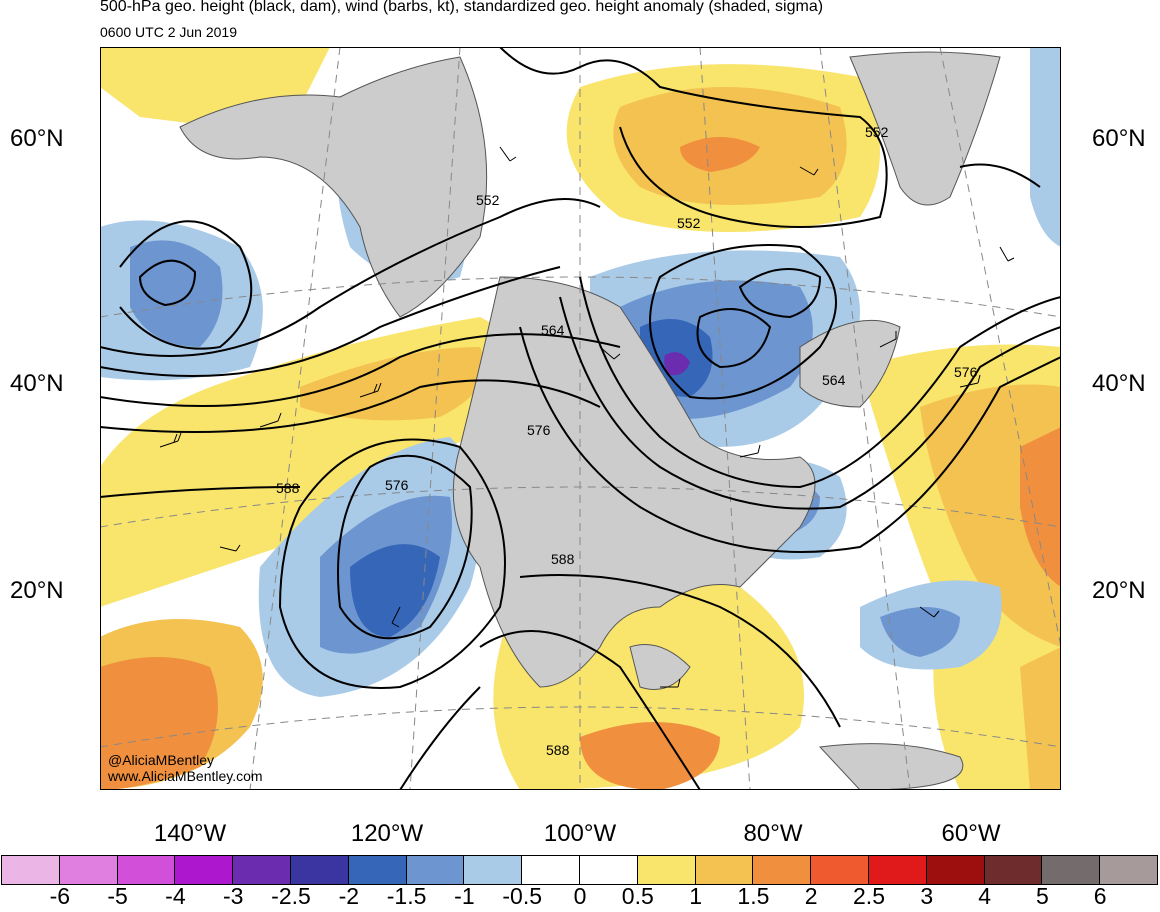 Image resolution: width=1160 pixels, height=912 pixels. Describe the element at coordinates (175, 896) in the screenshot. I see `colorbar-tick-label: -4` at that location.